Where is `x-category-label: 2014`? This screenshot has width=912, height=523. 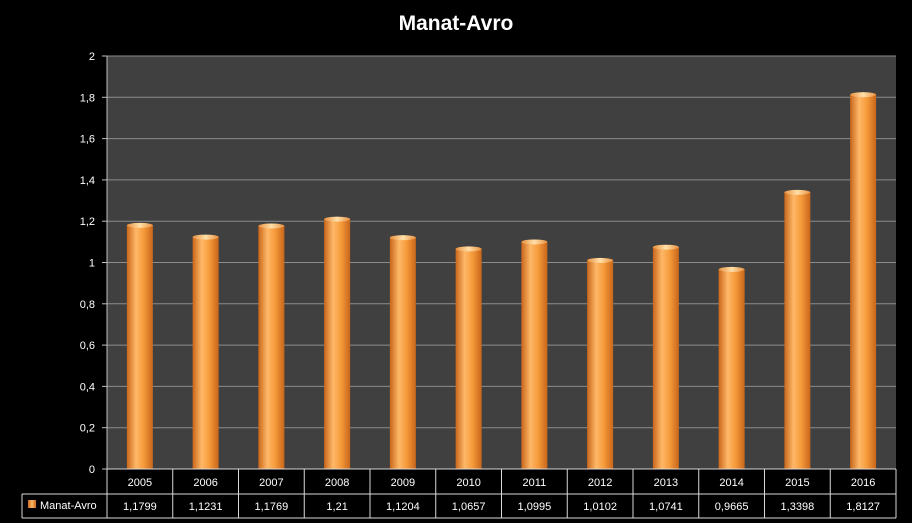 x-category-label: 2014 is located at coordinates (731, 483).